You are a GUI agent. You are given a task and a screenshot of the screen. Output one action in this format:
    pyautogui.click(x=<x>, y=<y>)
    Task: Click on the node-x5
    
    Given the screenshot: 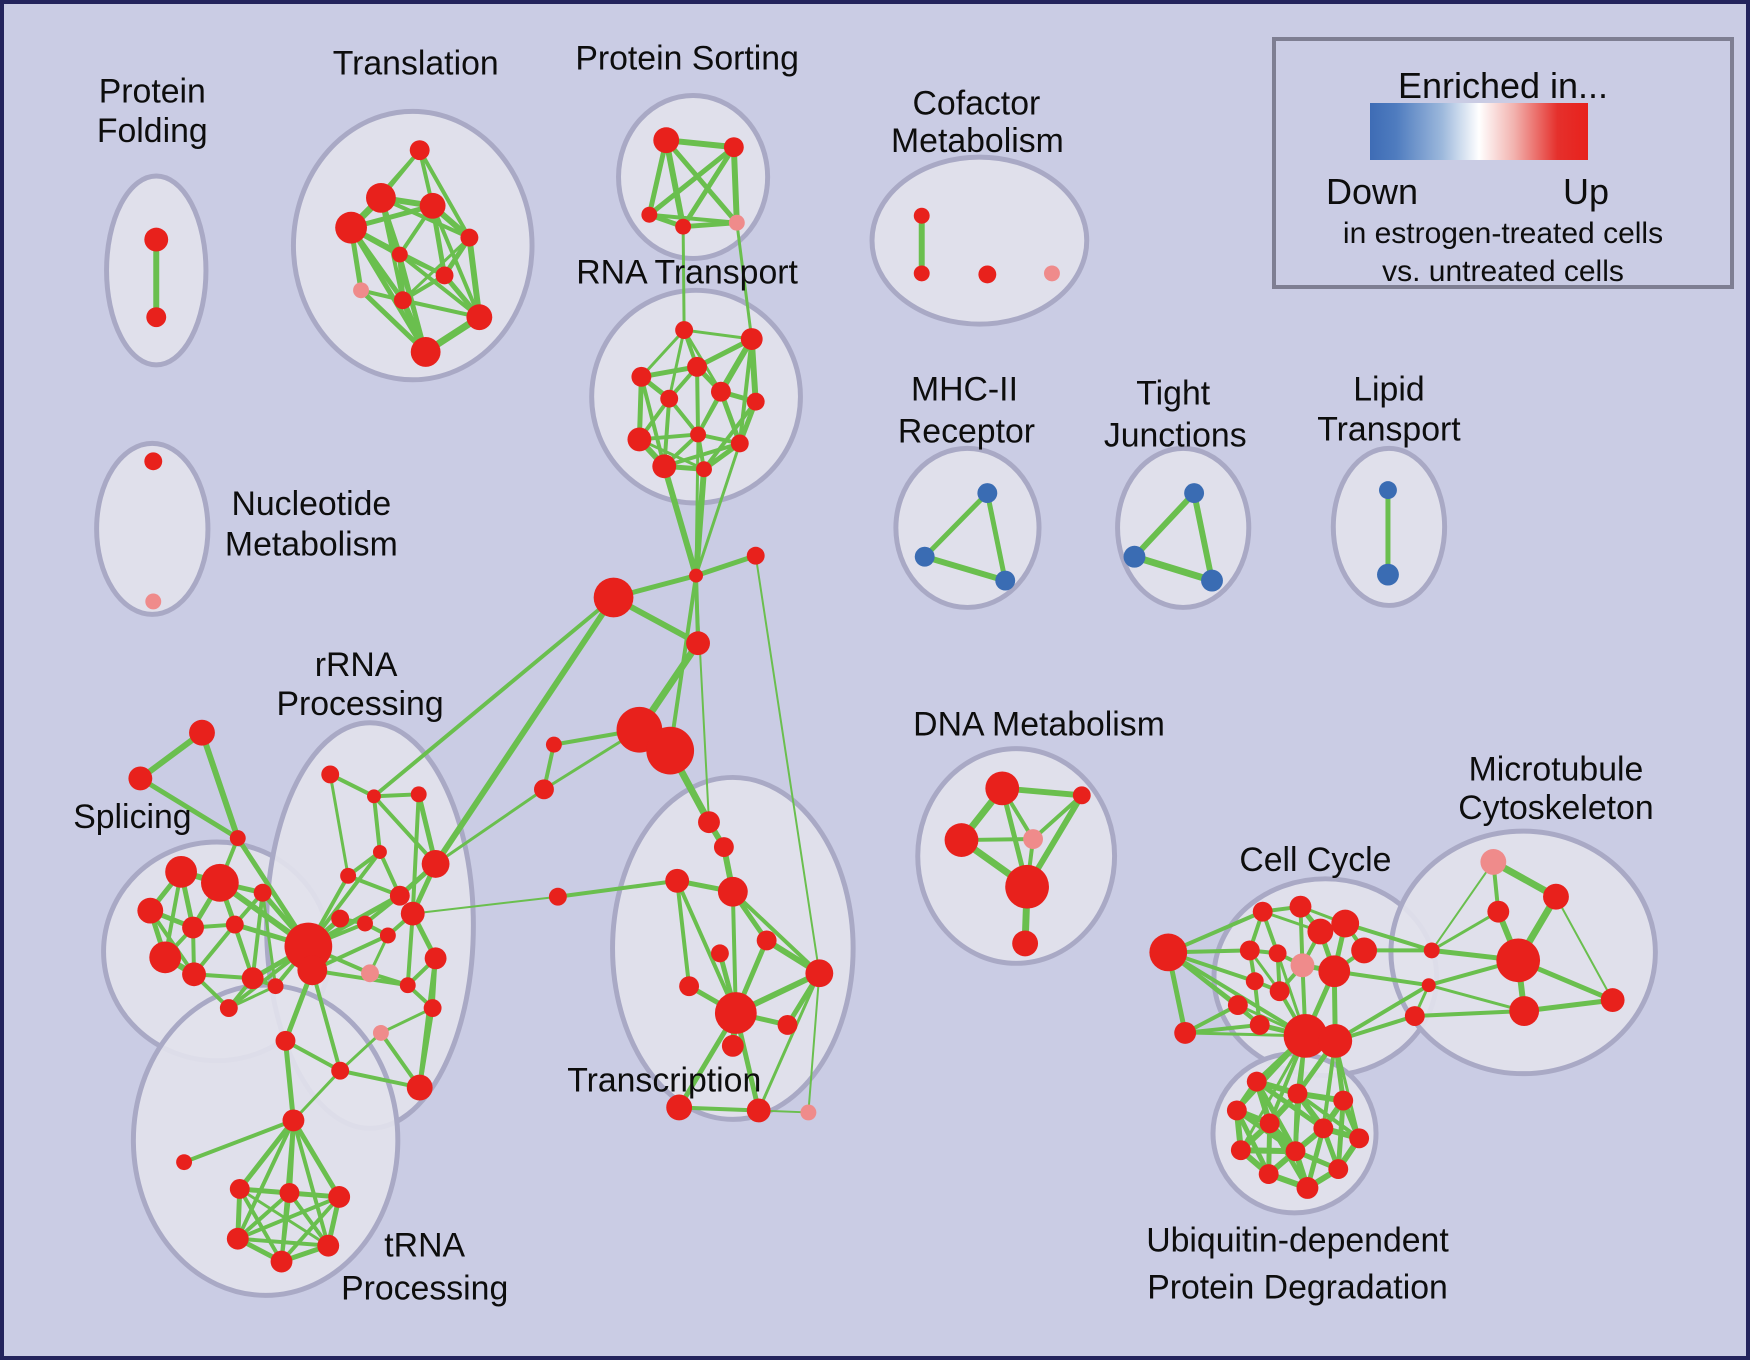 What is the action you would take?
    pyautogui.click(x=719, y=953)
    